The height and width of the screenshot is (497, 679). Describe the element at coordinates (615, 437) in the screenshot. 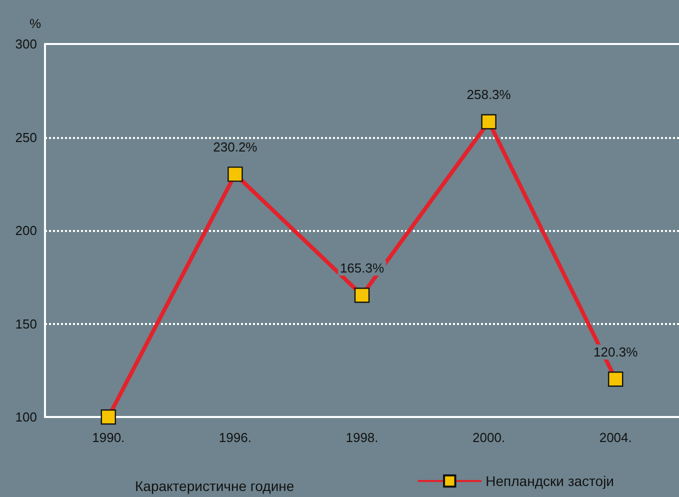

I see `x-tick-label: 2004.` at that location.